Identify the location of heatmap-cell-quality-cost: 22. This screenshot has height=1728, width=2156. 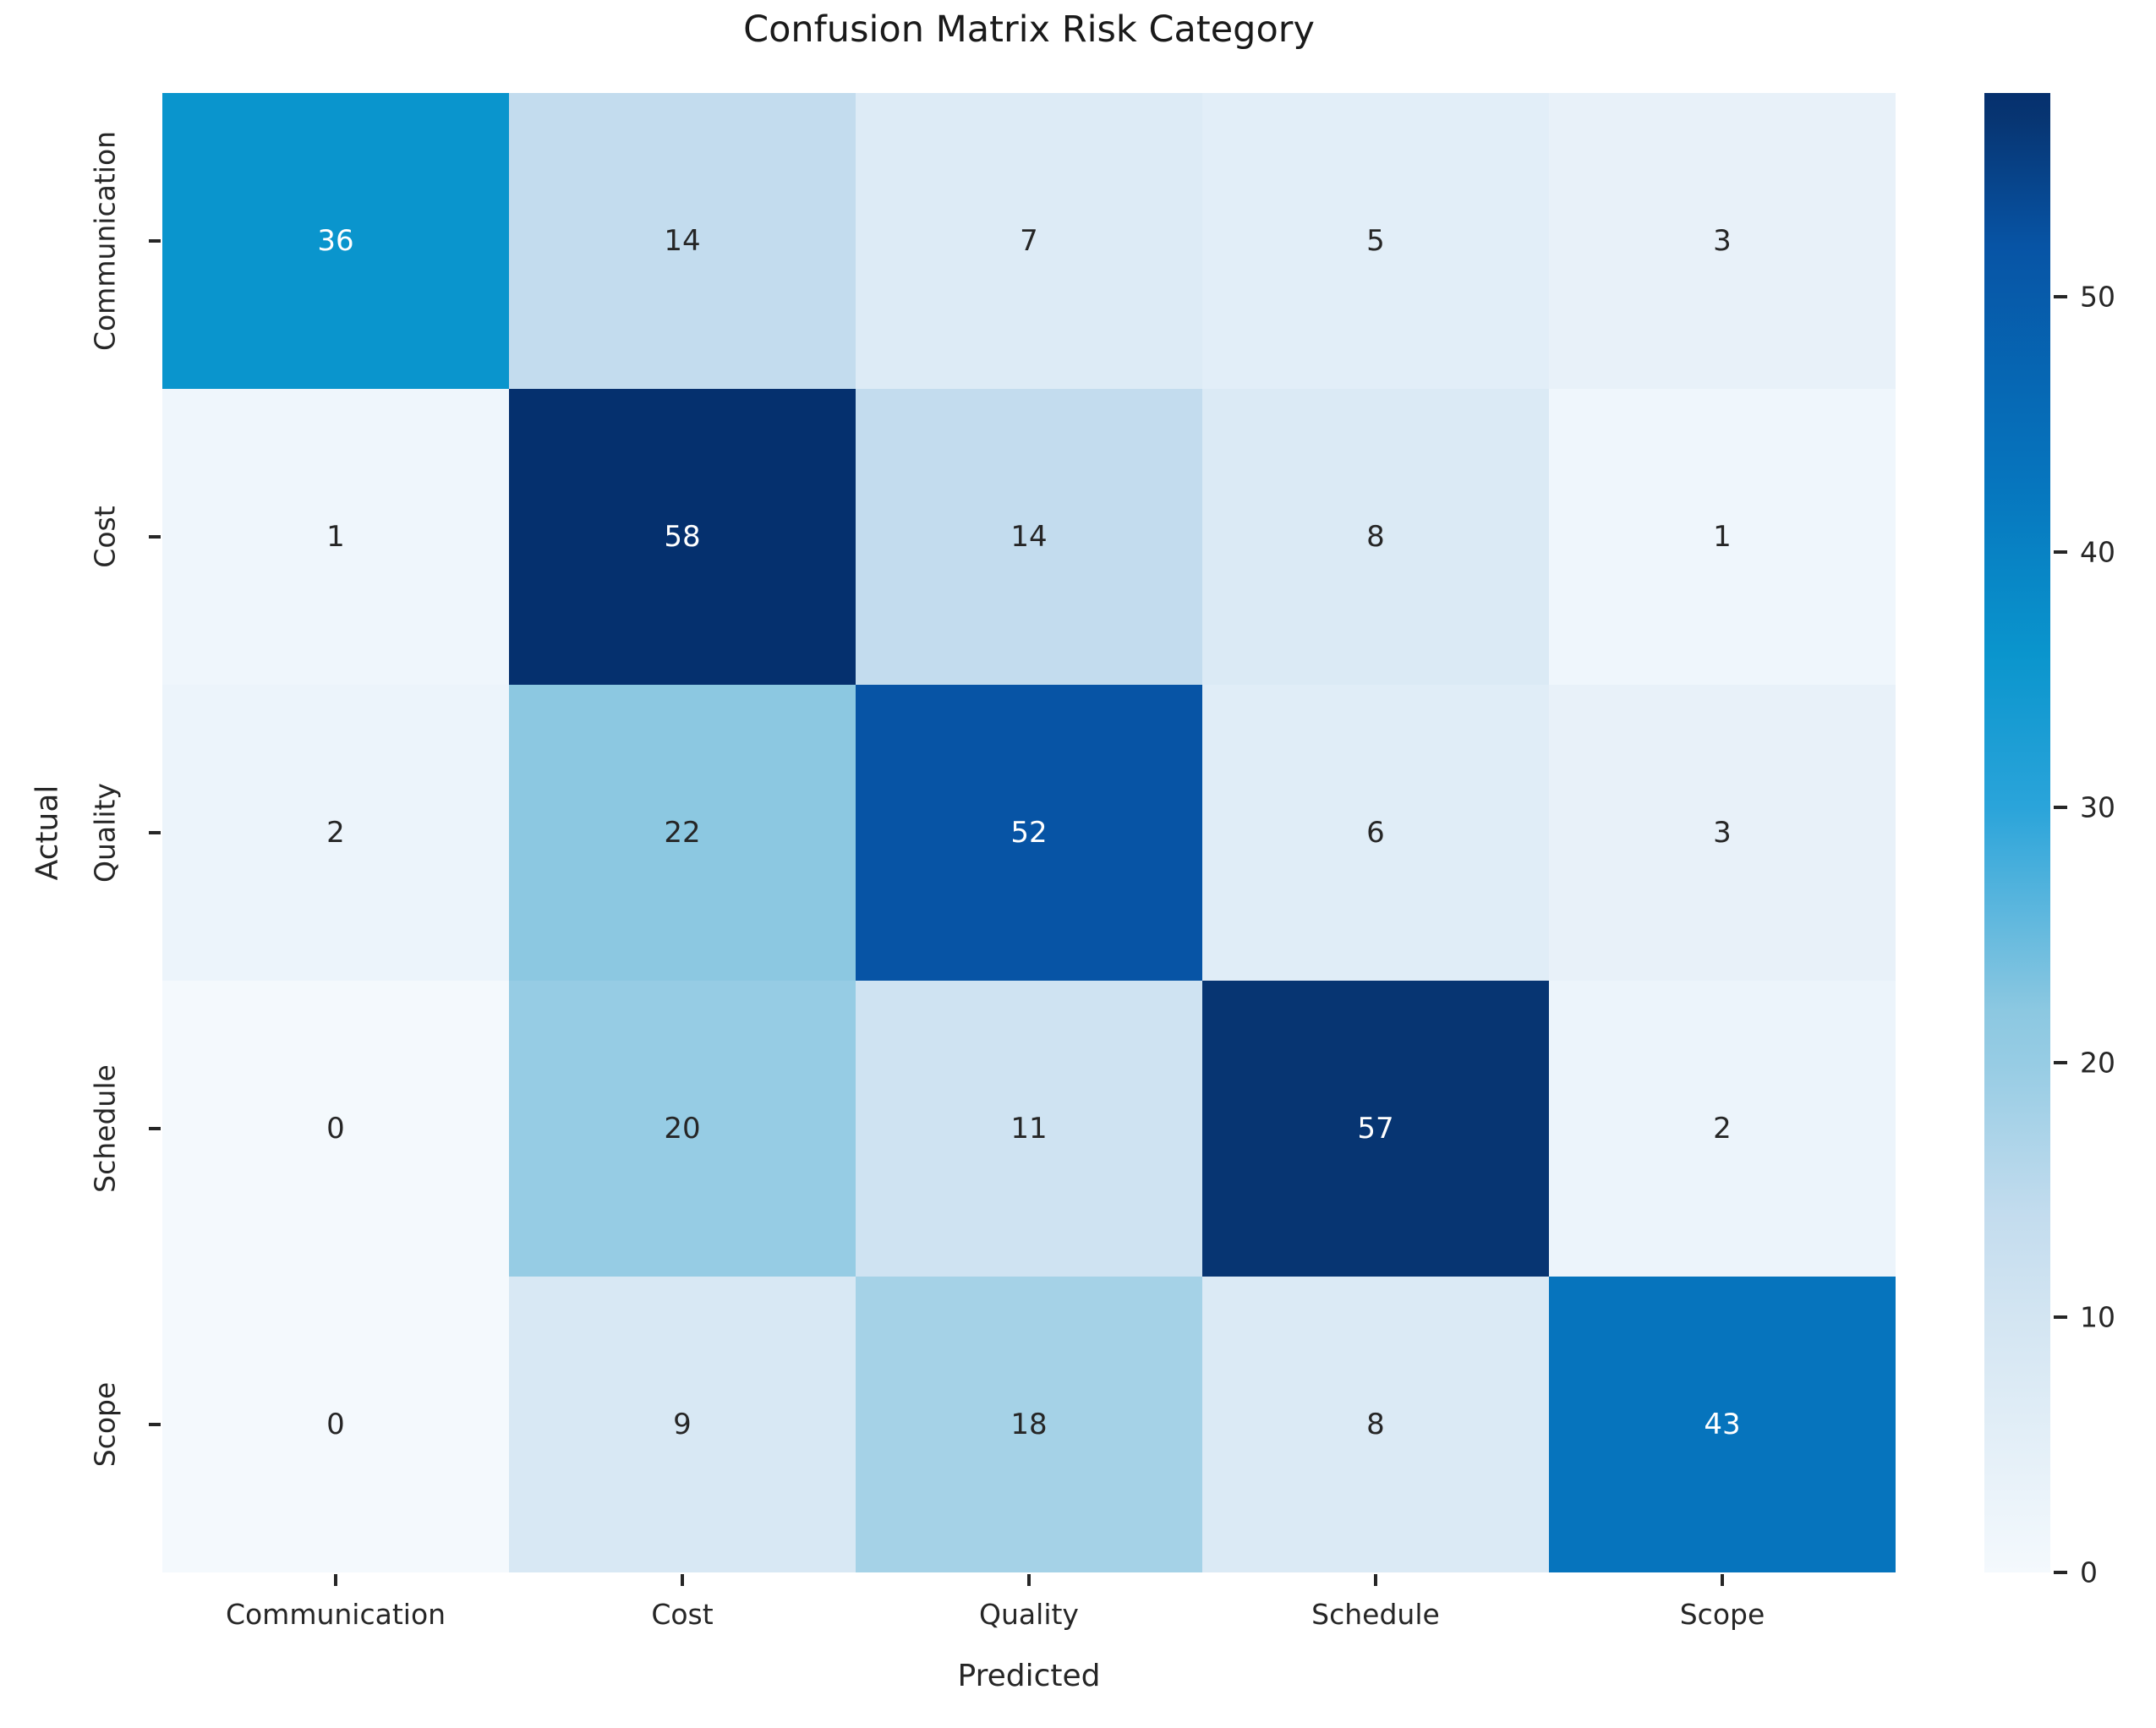
(682, 833).